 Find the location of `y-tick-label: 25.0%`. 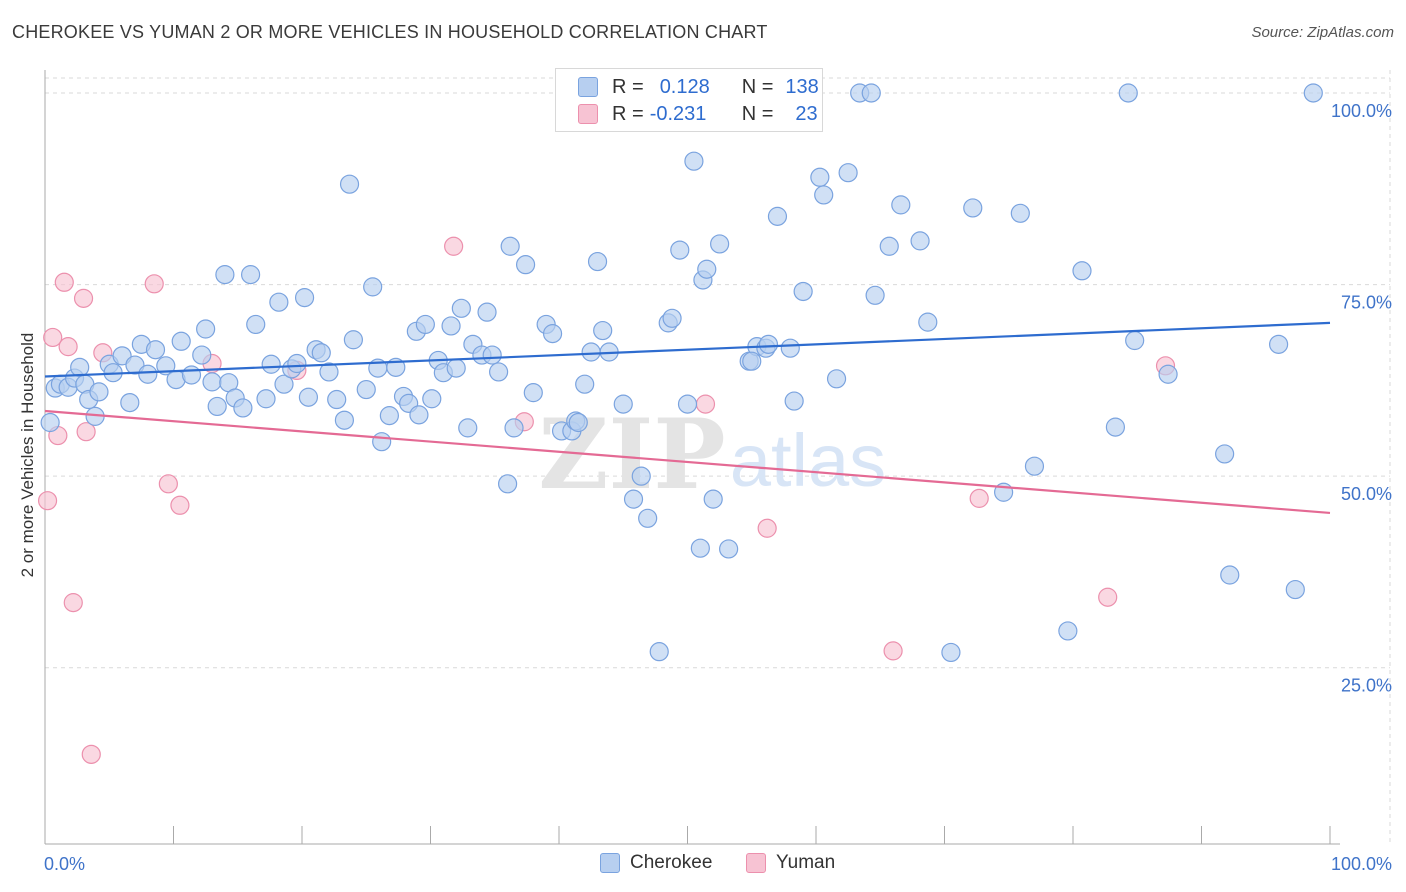

y-tick-label: 25.0% is located at coordinates (1366, 686).